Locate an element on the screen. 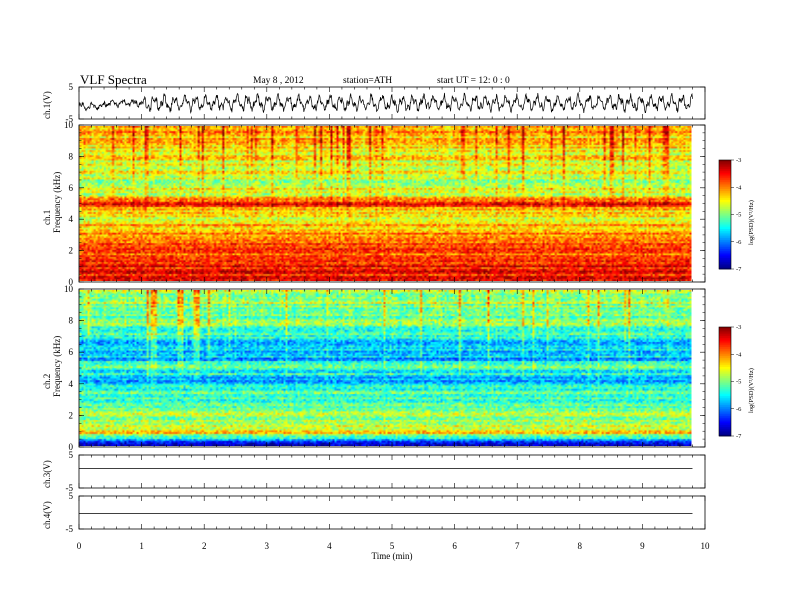 This screenshot has height=612, width=792. ch1-waveform-panel is located at coordinates (392, 103).